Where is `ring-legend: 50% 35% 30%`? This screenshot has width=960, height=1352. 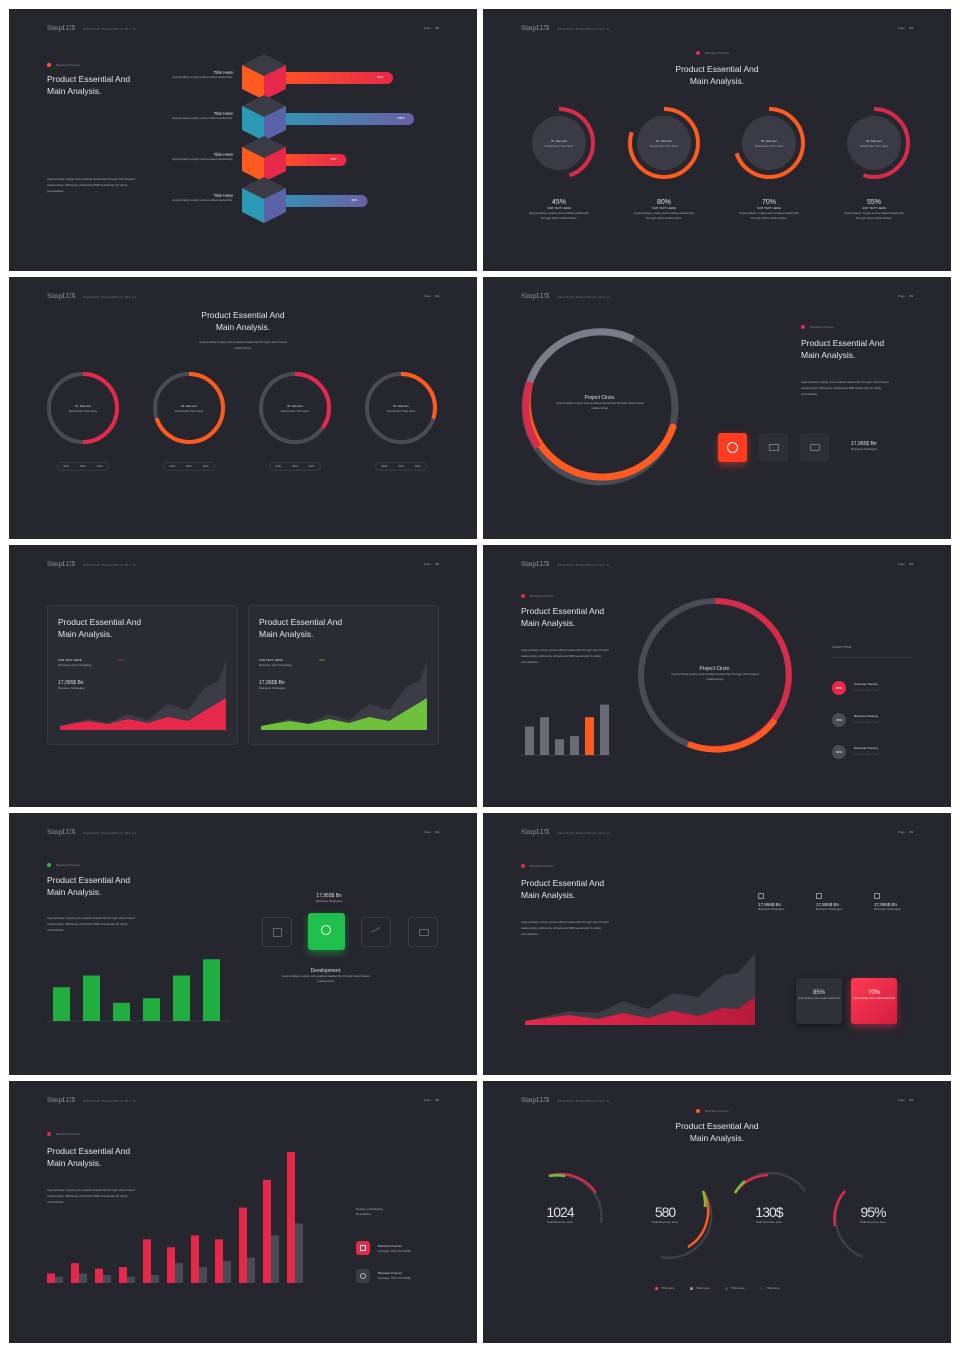 ring-legend: 50% 35% 30% is located at coordinates (401, 466).